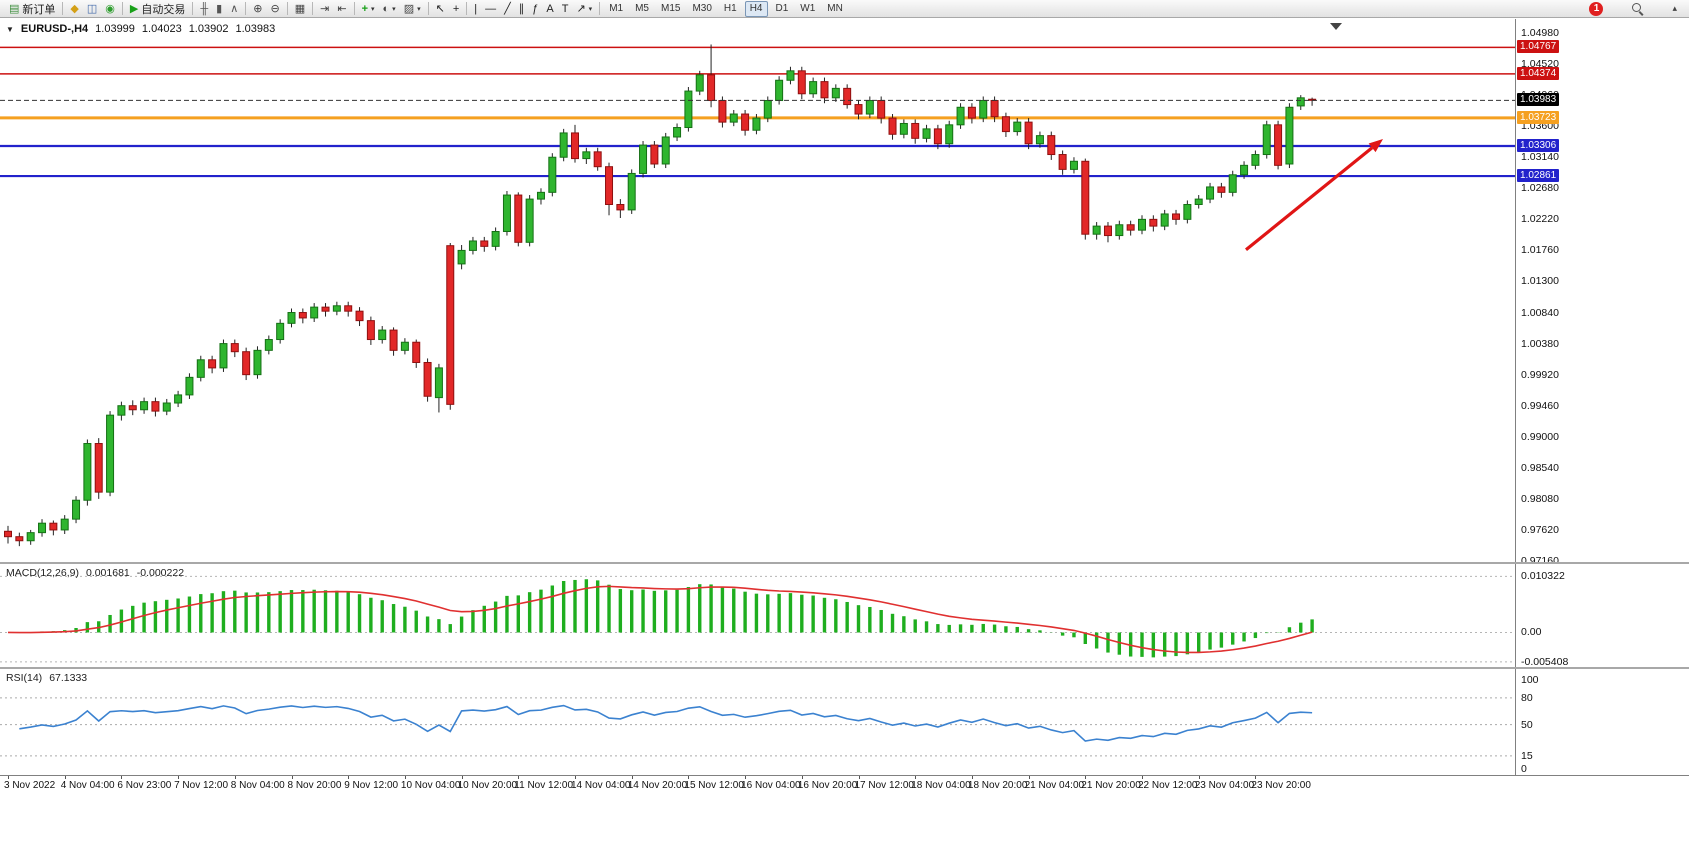  I want to click on toolbar-group: ▶ 自动交易, so click(157, 9).